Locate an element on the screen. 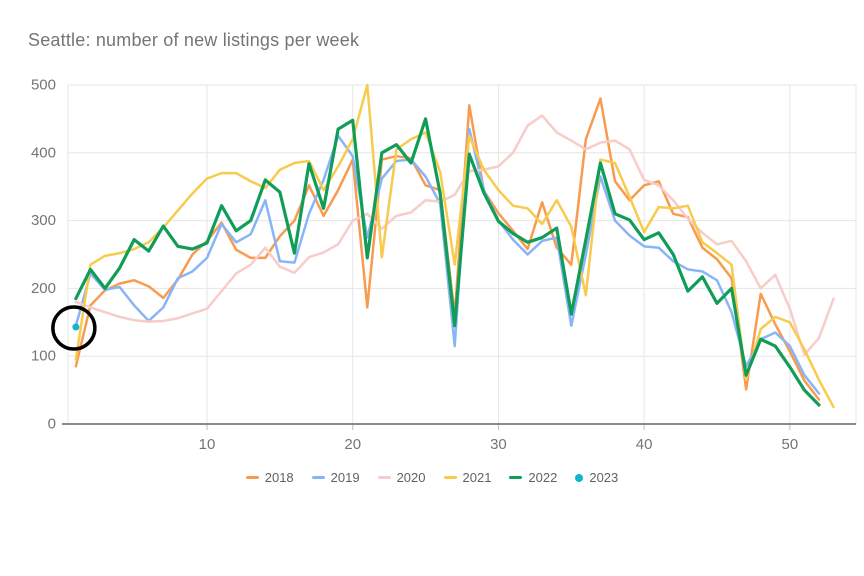 This screenshot has width=864, height=576. chart-title: Seattle: number of new listings per week is located at coordinates (194, 40).